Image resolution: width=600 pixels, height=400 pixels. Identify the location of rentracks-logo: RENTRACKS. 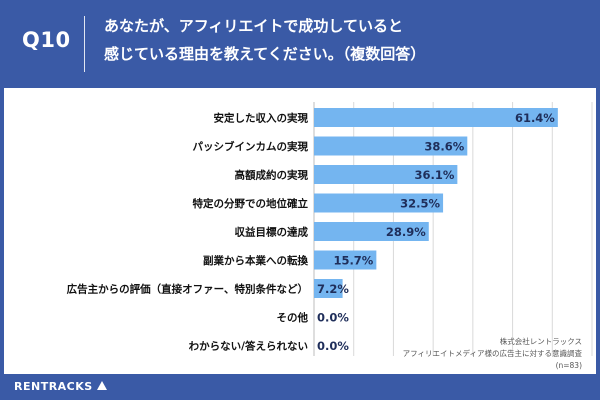
(60, 386).